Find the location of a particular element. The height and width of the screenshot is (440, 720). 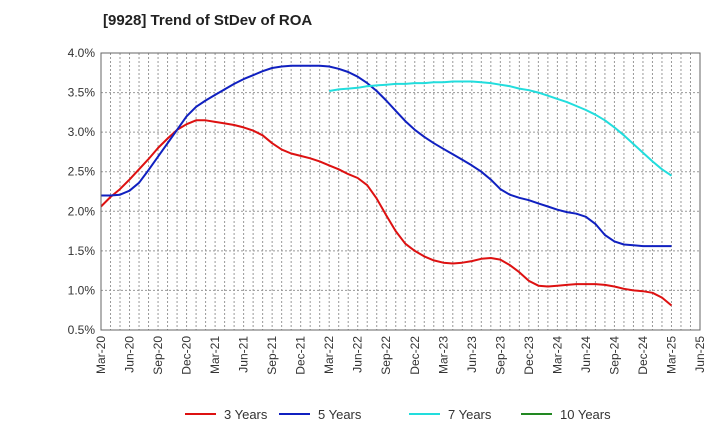

x-tick-label: Jun-23 is located at coordinates (472, 354).